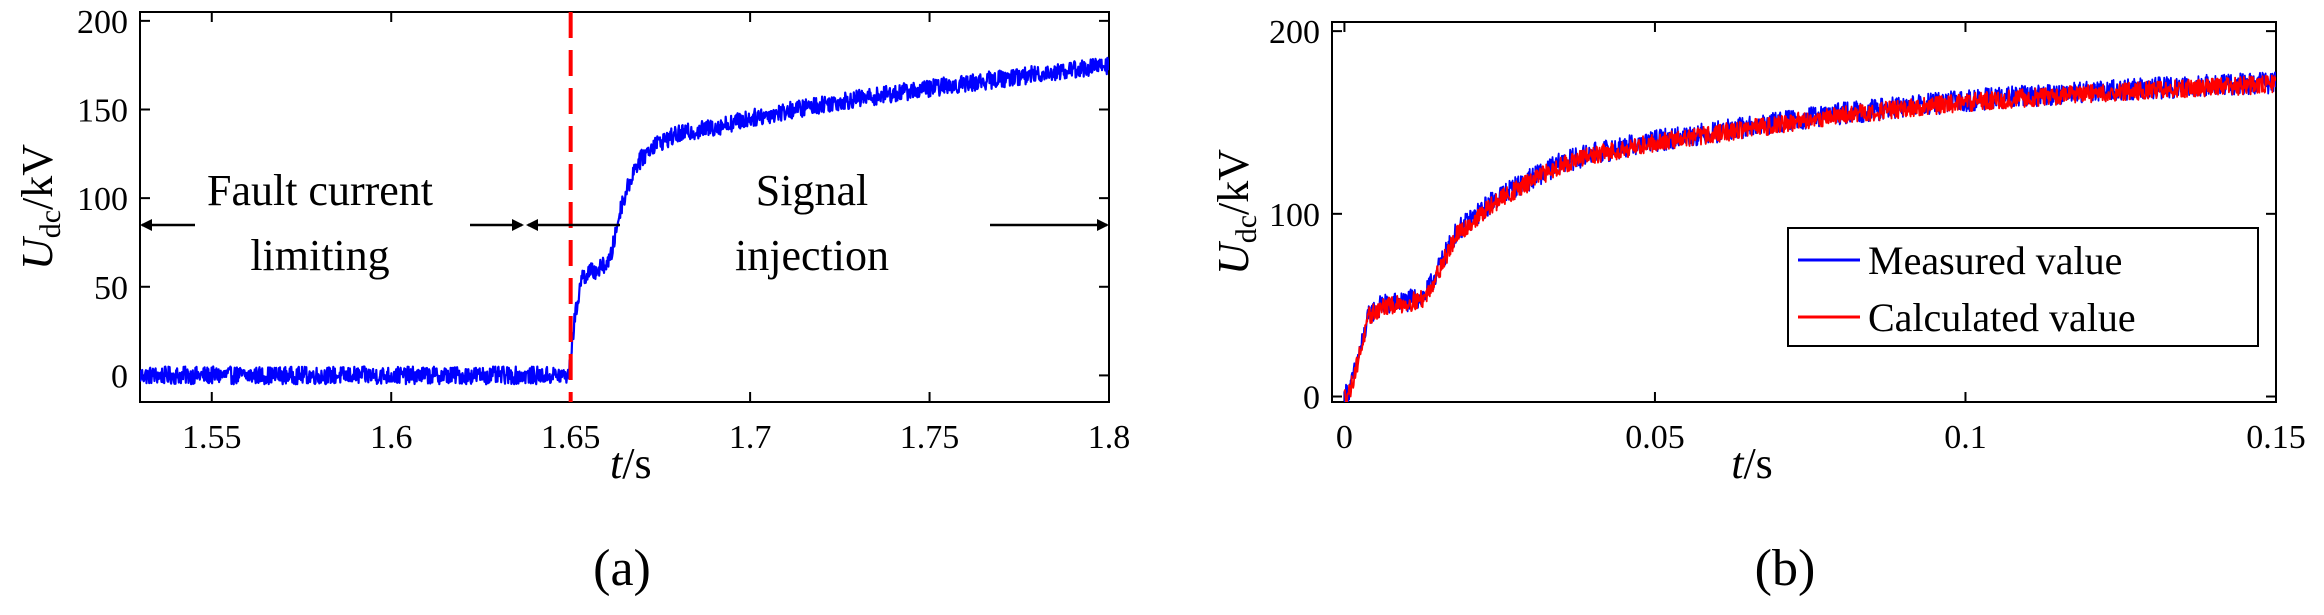 The image size is (2324, 615). What do you see at coordinates (320, 190) in the screenshot?
I see `annotation-fault-line1: Fault current` at bounding box center [320, 190].